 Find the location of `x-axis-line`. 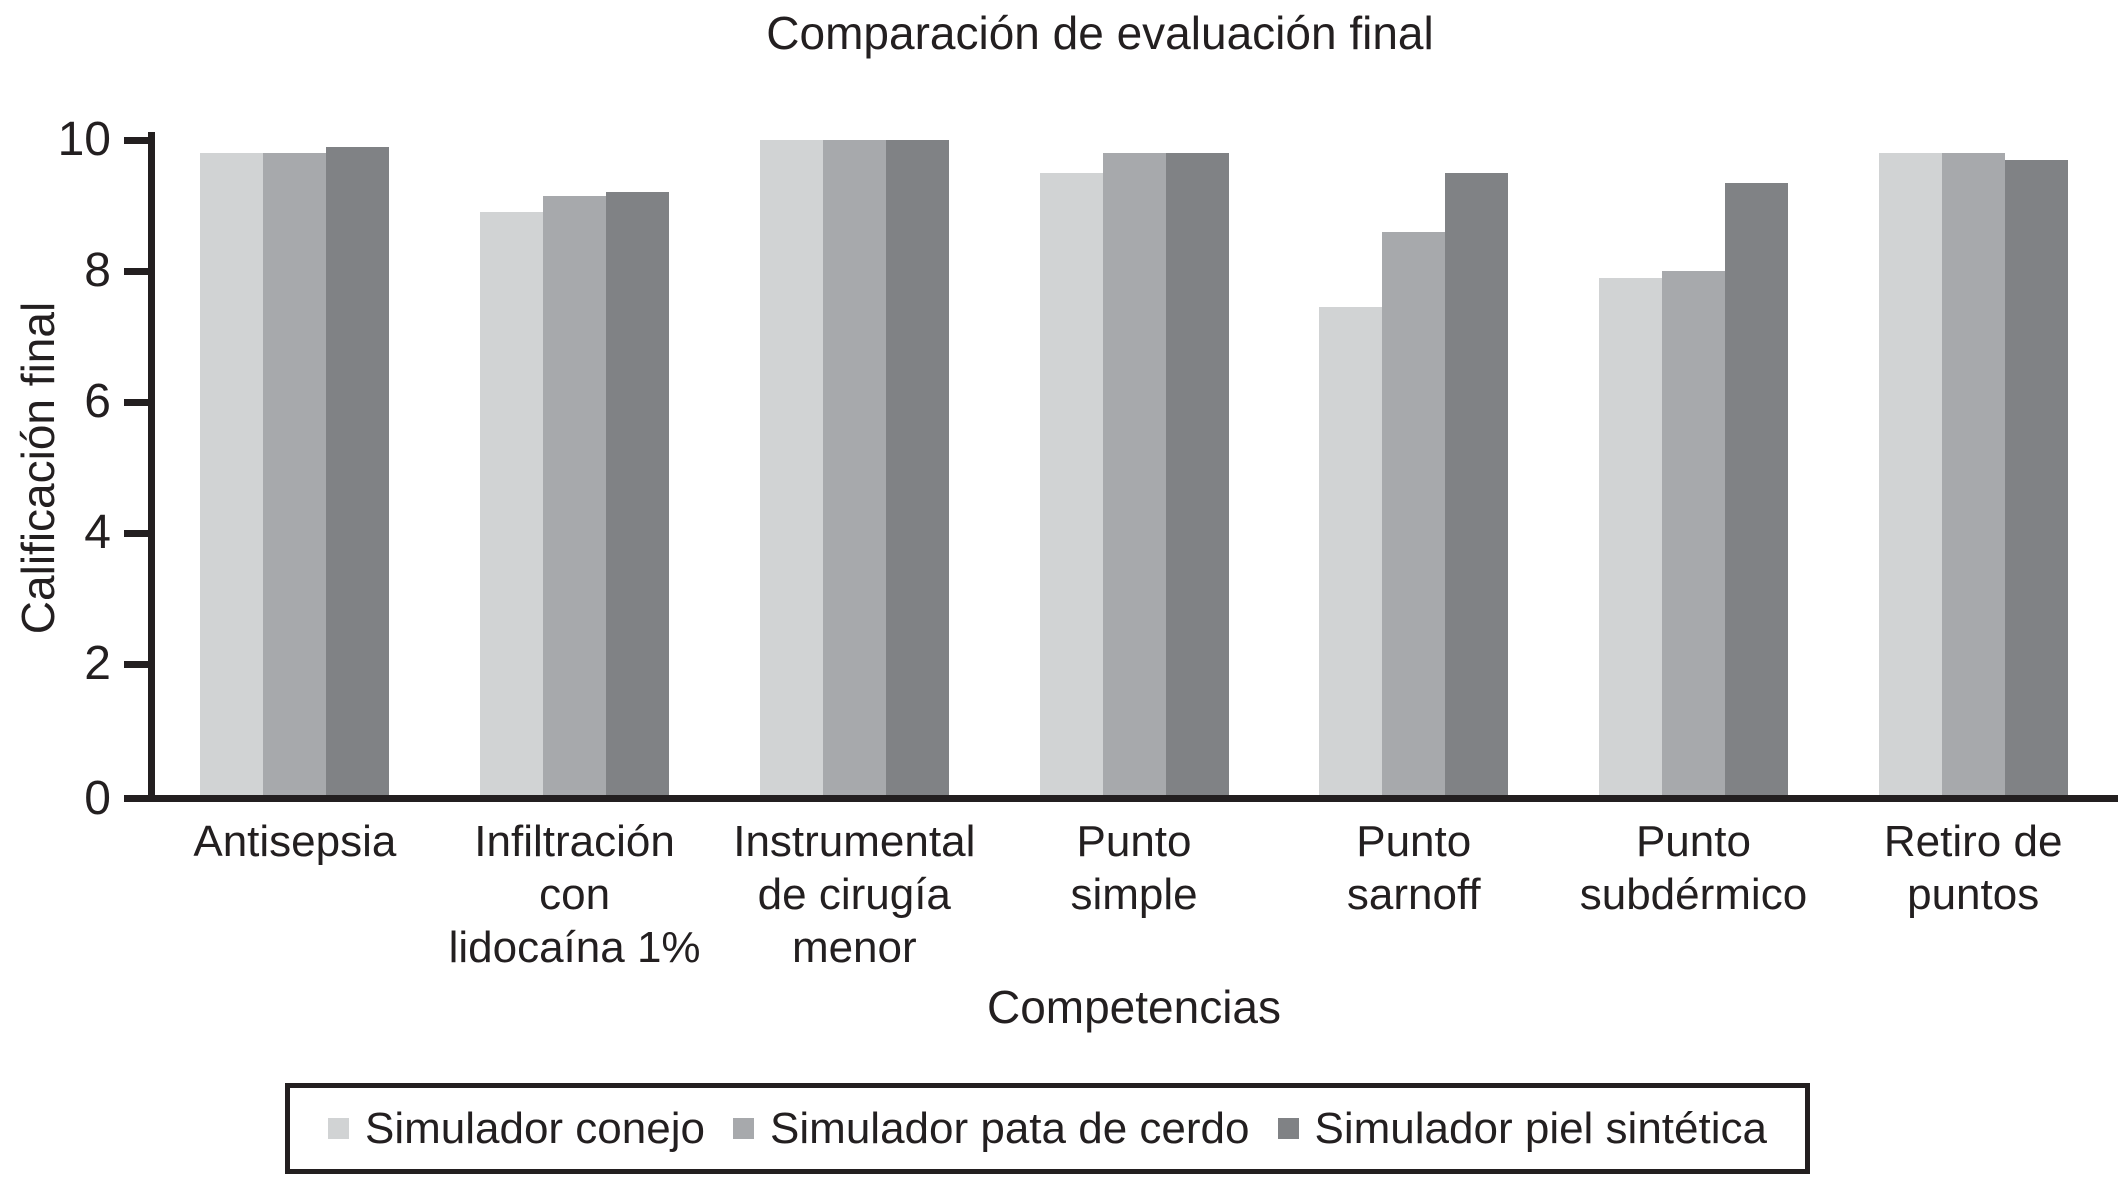

x-axis-line is located at coordinates (1133, 798).